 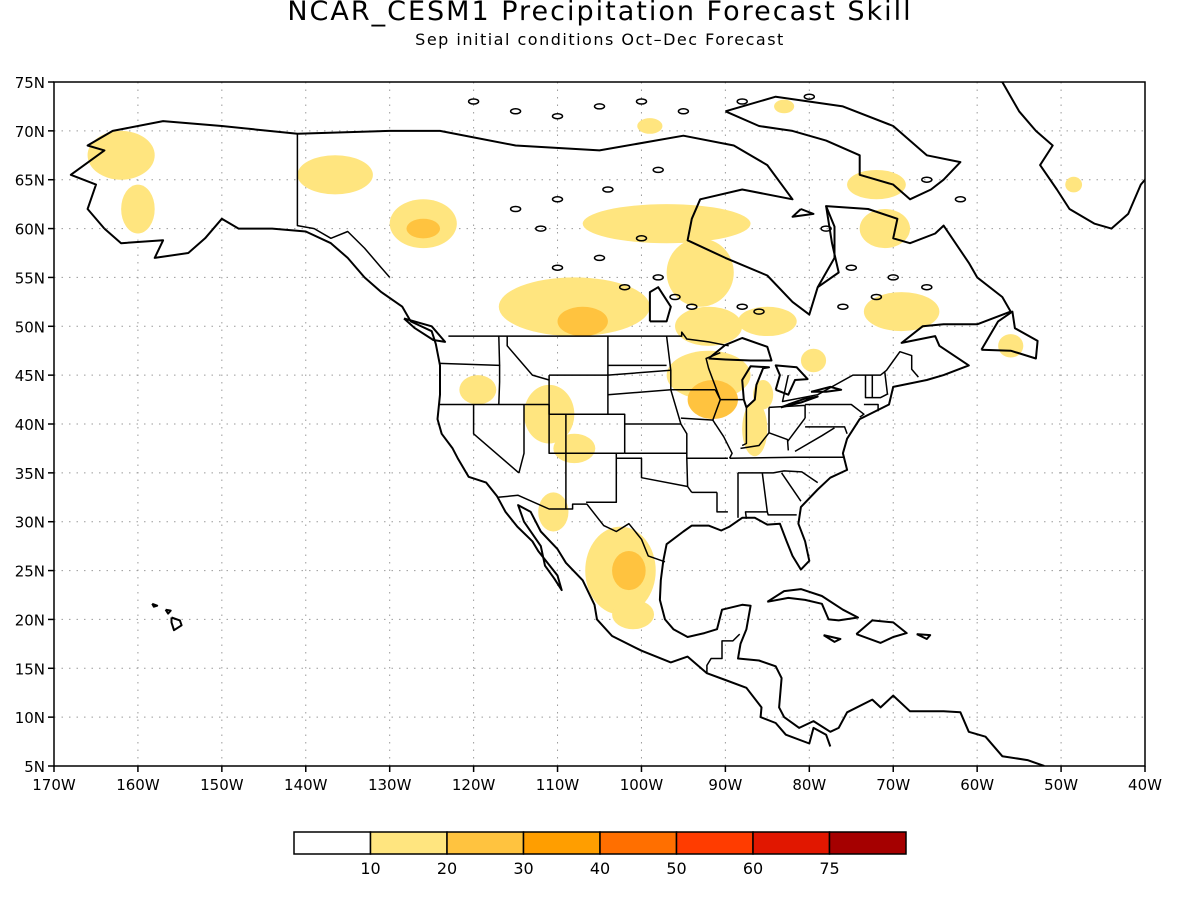 What do you see at coordinates (30, 376) in the screenshot?
I see `lat-tick-label: 45N` at bounding box center [30, 376].